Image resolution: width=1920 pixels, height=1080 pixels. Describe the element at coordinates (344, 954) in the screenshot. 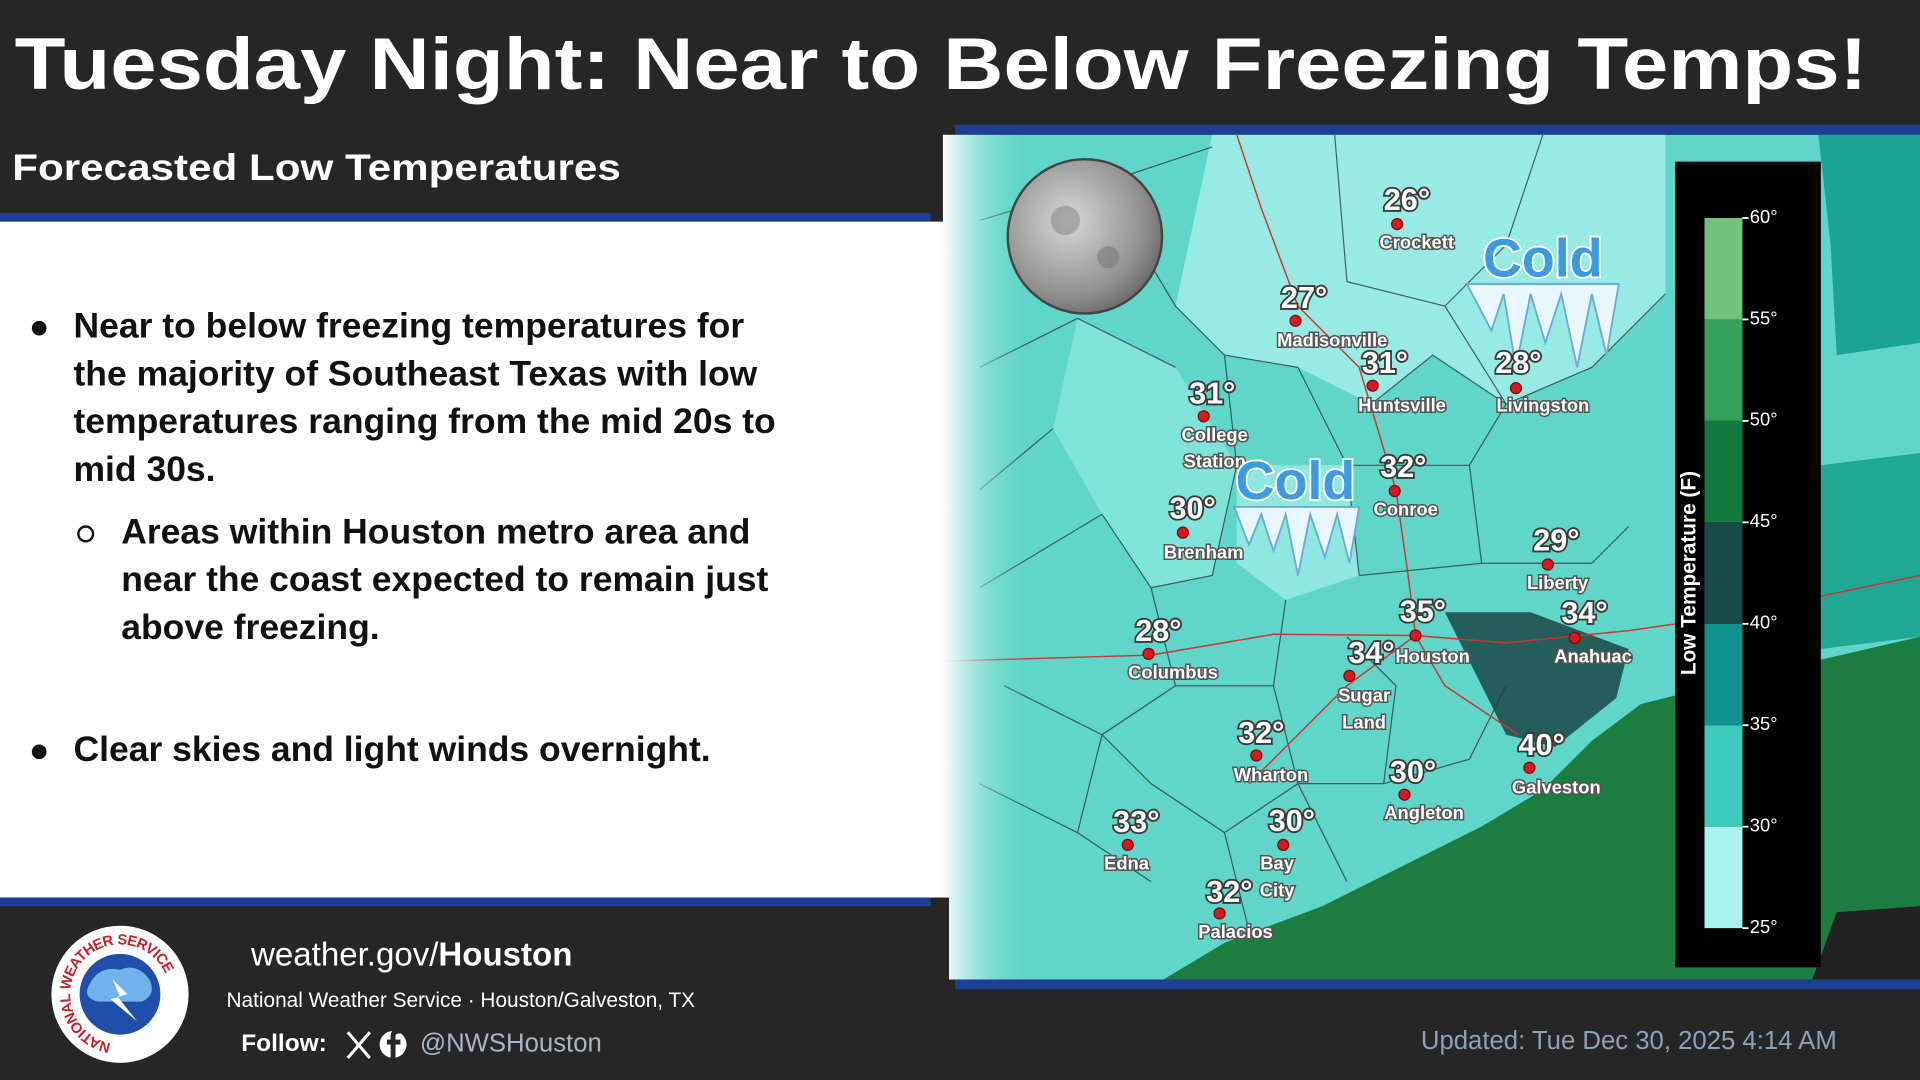

I see `website-domain: weather.gov/` at that location.